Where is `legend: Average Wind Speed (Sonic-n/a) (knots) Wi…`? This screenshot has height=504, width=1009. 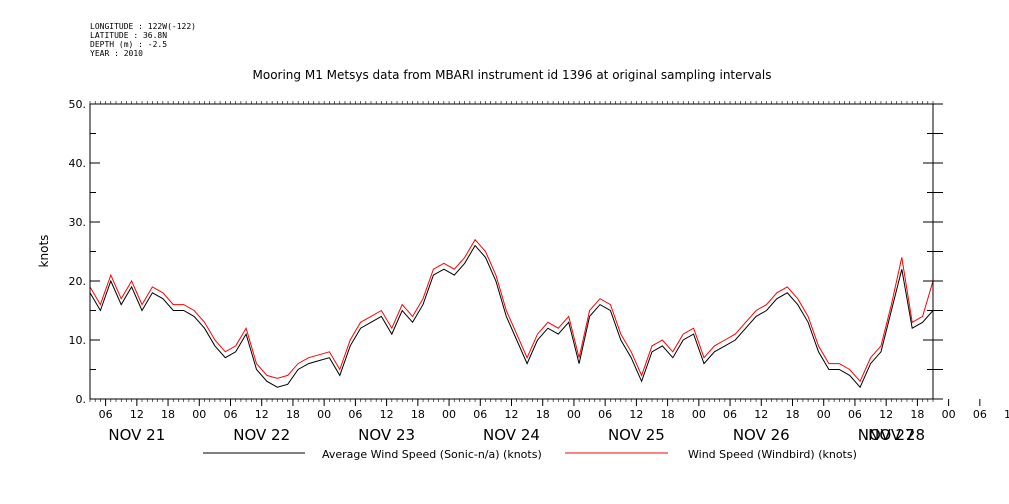 legend: Average Wind Speed (Sonic-n/a) (knots) Wi… is located at coordinates (530, 454).